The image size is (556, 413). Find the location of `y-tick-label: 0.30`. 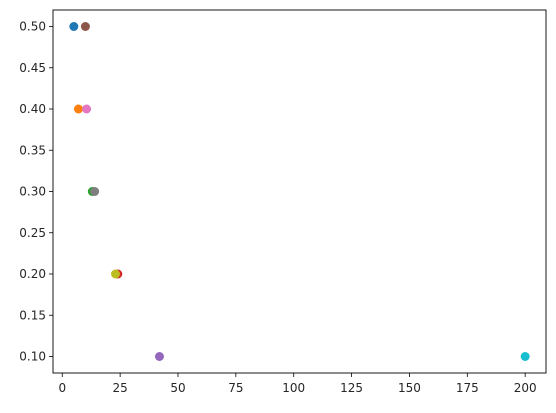

y-tick-label: 0.30 is located at coordinates (32, 192).